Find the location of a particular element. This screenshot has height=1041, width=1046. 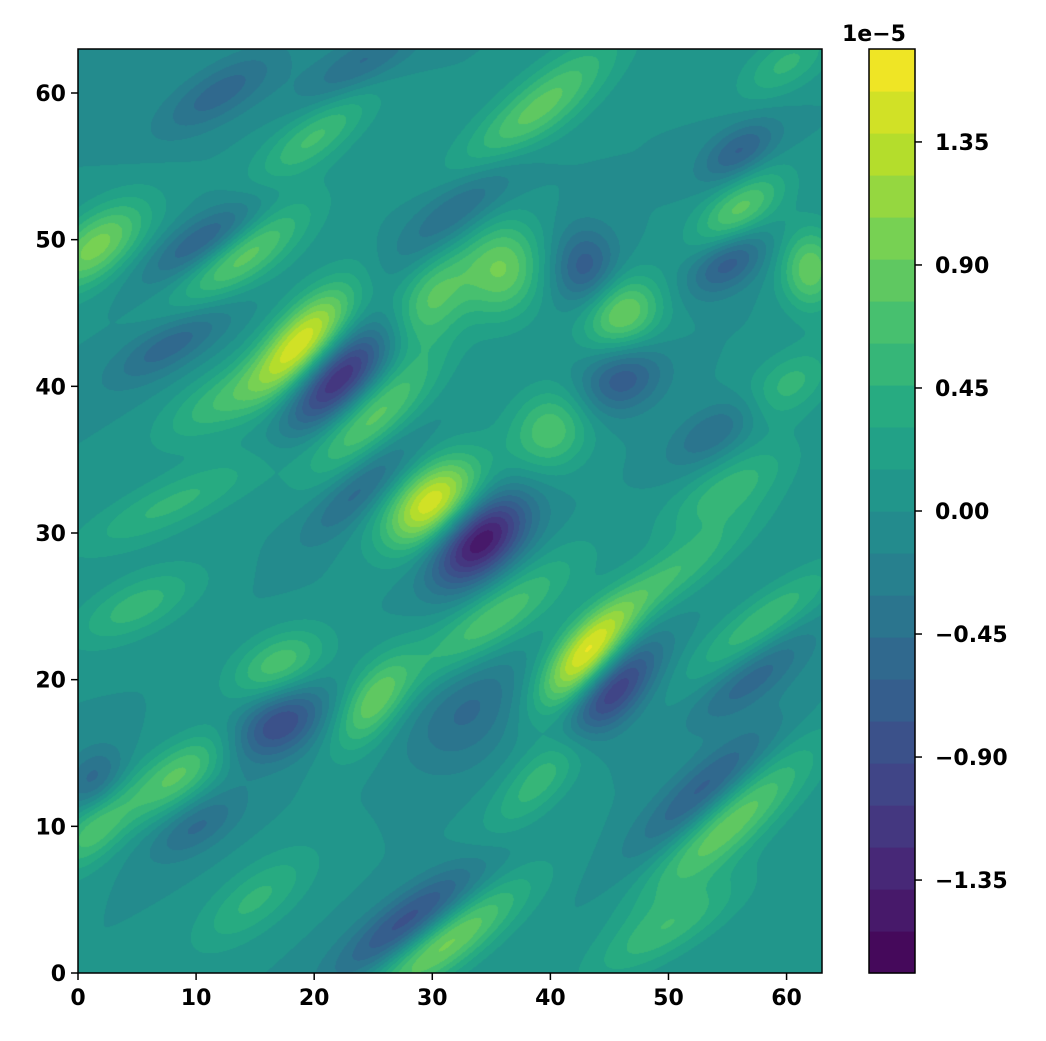

y-tick-label: 20 is located at coordinates (50, 681).